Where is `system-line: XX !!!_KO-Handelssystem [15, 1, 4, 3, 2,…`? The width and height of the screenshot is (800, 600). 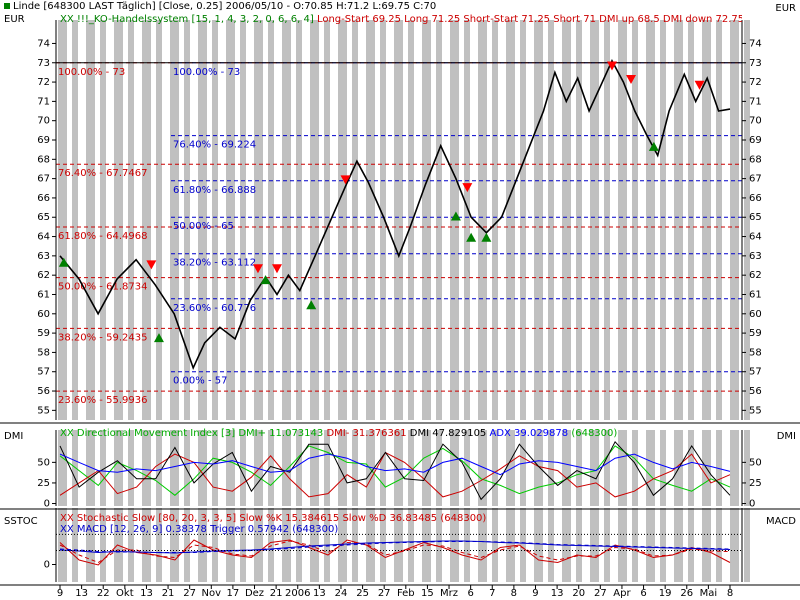 system-line: XX !!!_KO-Handelssystem [15, 1, 4, 3, 2,… is located at coordinates (401, 19).